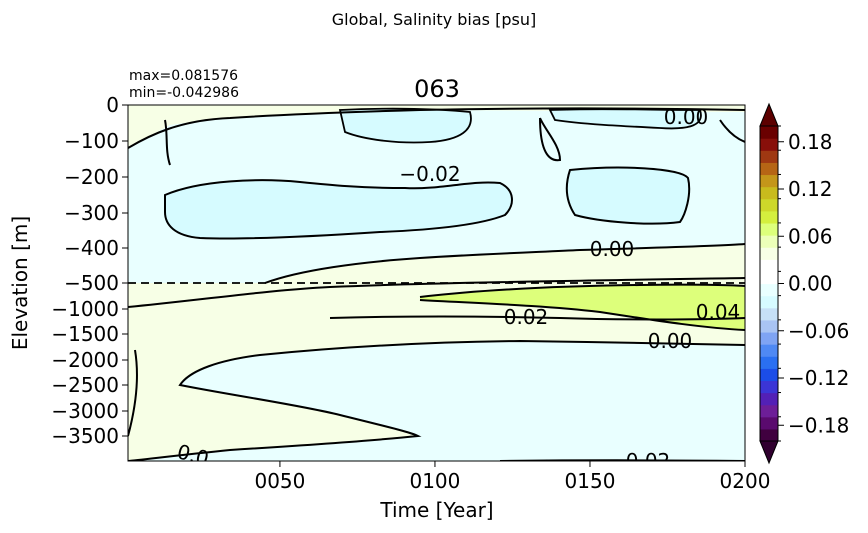 The height and width of the screenshot is (533, 868). I want to click on colorbar-extend-min, so click(769, 452).